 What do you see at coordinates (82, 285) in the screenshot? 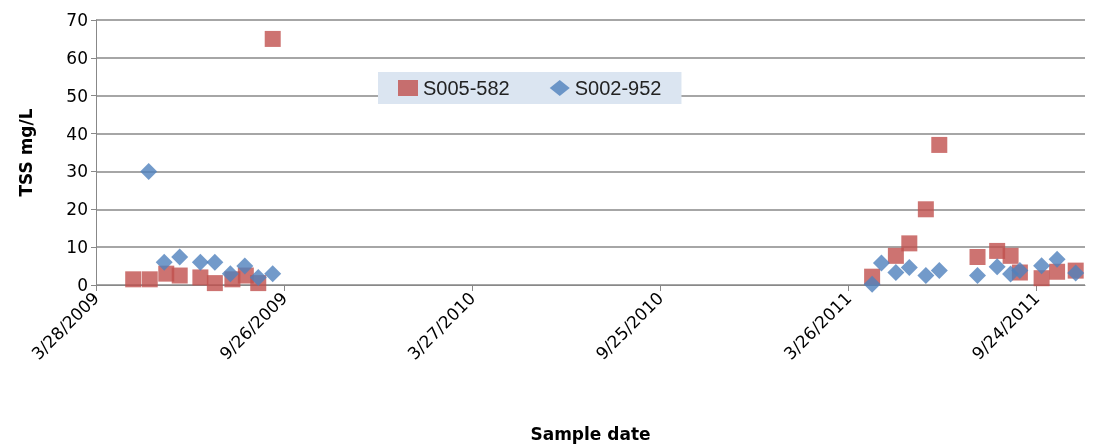
I see `y-tick-label: 0` at bounding box center [82, 285].